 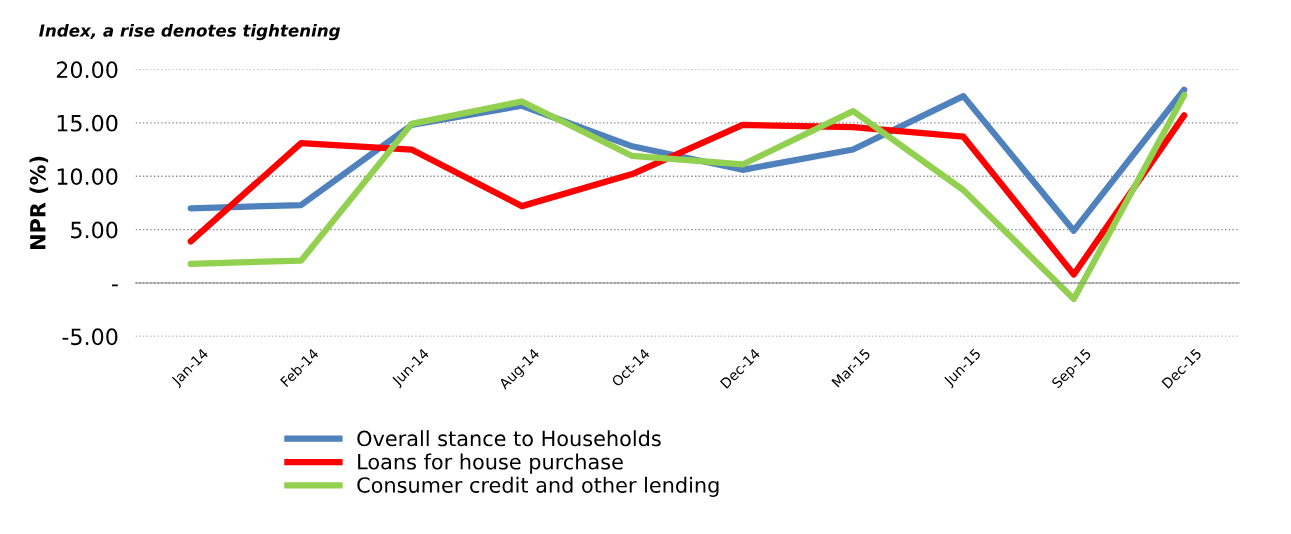 What do you see at coordinates (39, 202) in the screenshot?
I see `y-axis-title: NPR (%)` at bounding box center [39, 202].